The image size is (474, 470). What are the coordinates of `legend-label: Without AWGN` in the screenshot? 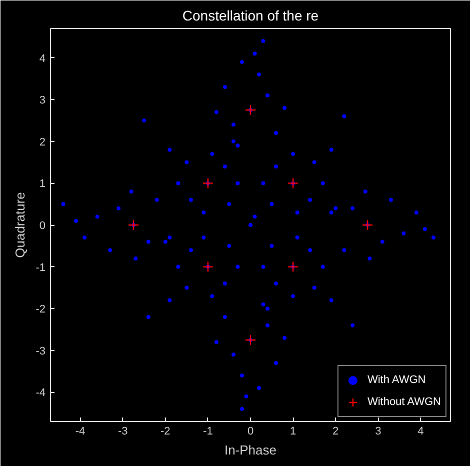 It's located at (404, 402).